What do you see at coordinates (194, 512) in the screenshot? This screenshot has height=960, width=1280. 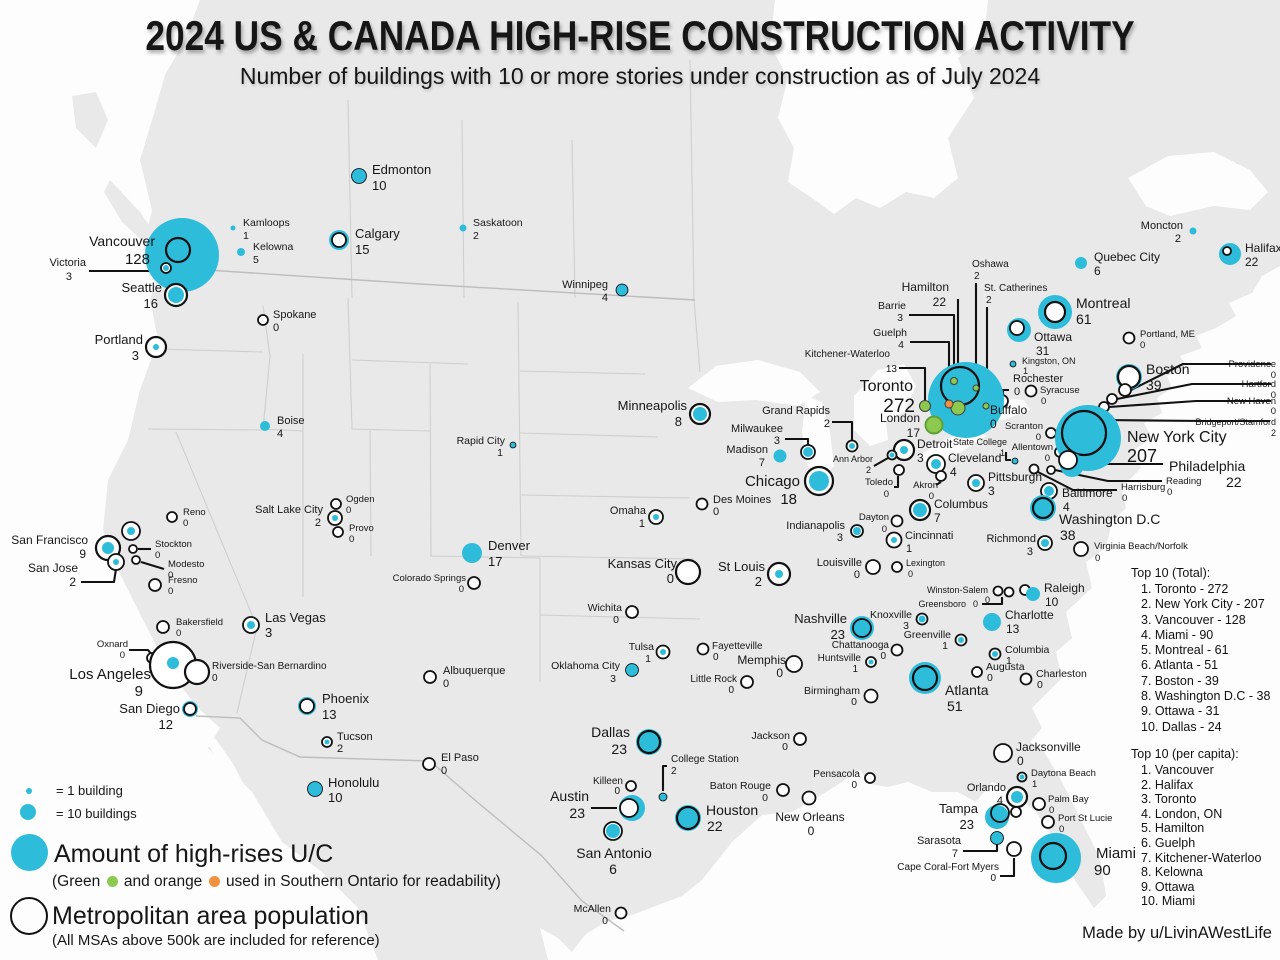 I see `city-label-reno: Reno` at bounding box center [194, 512].